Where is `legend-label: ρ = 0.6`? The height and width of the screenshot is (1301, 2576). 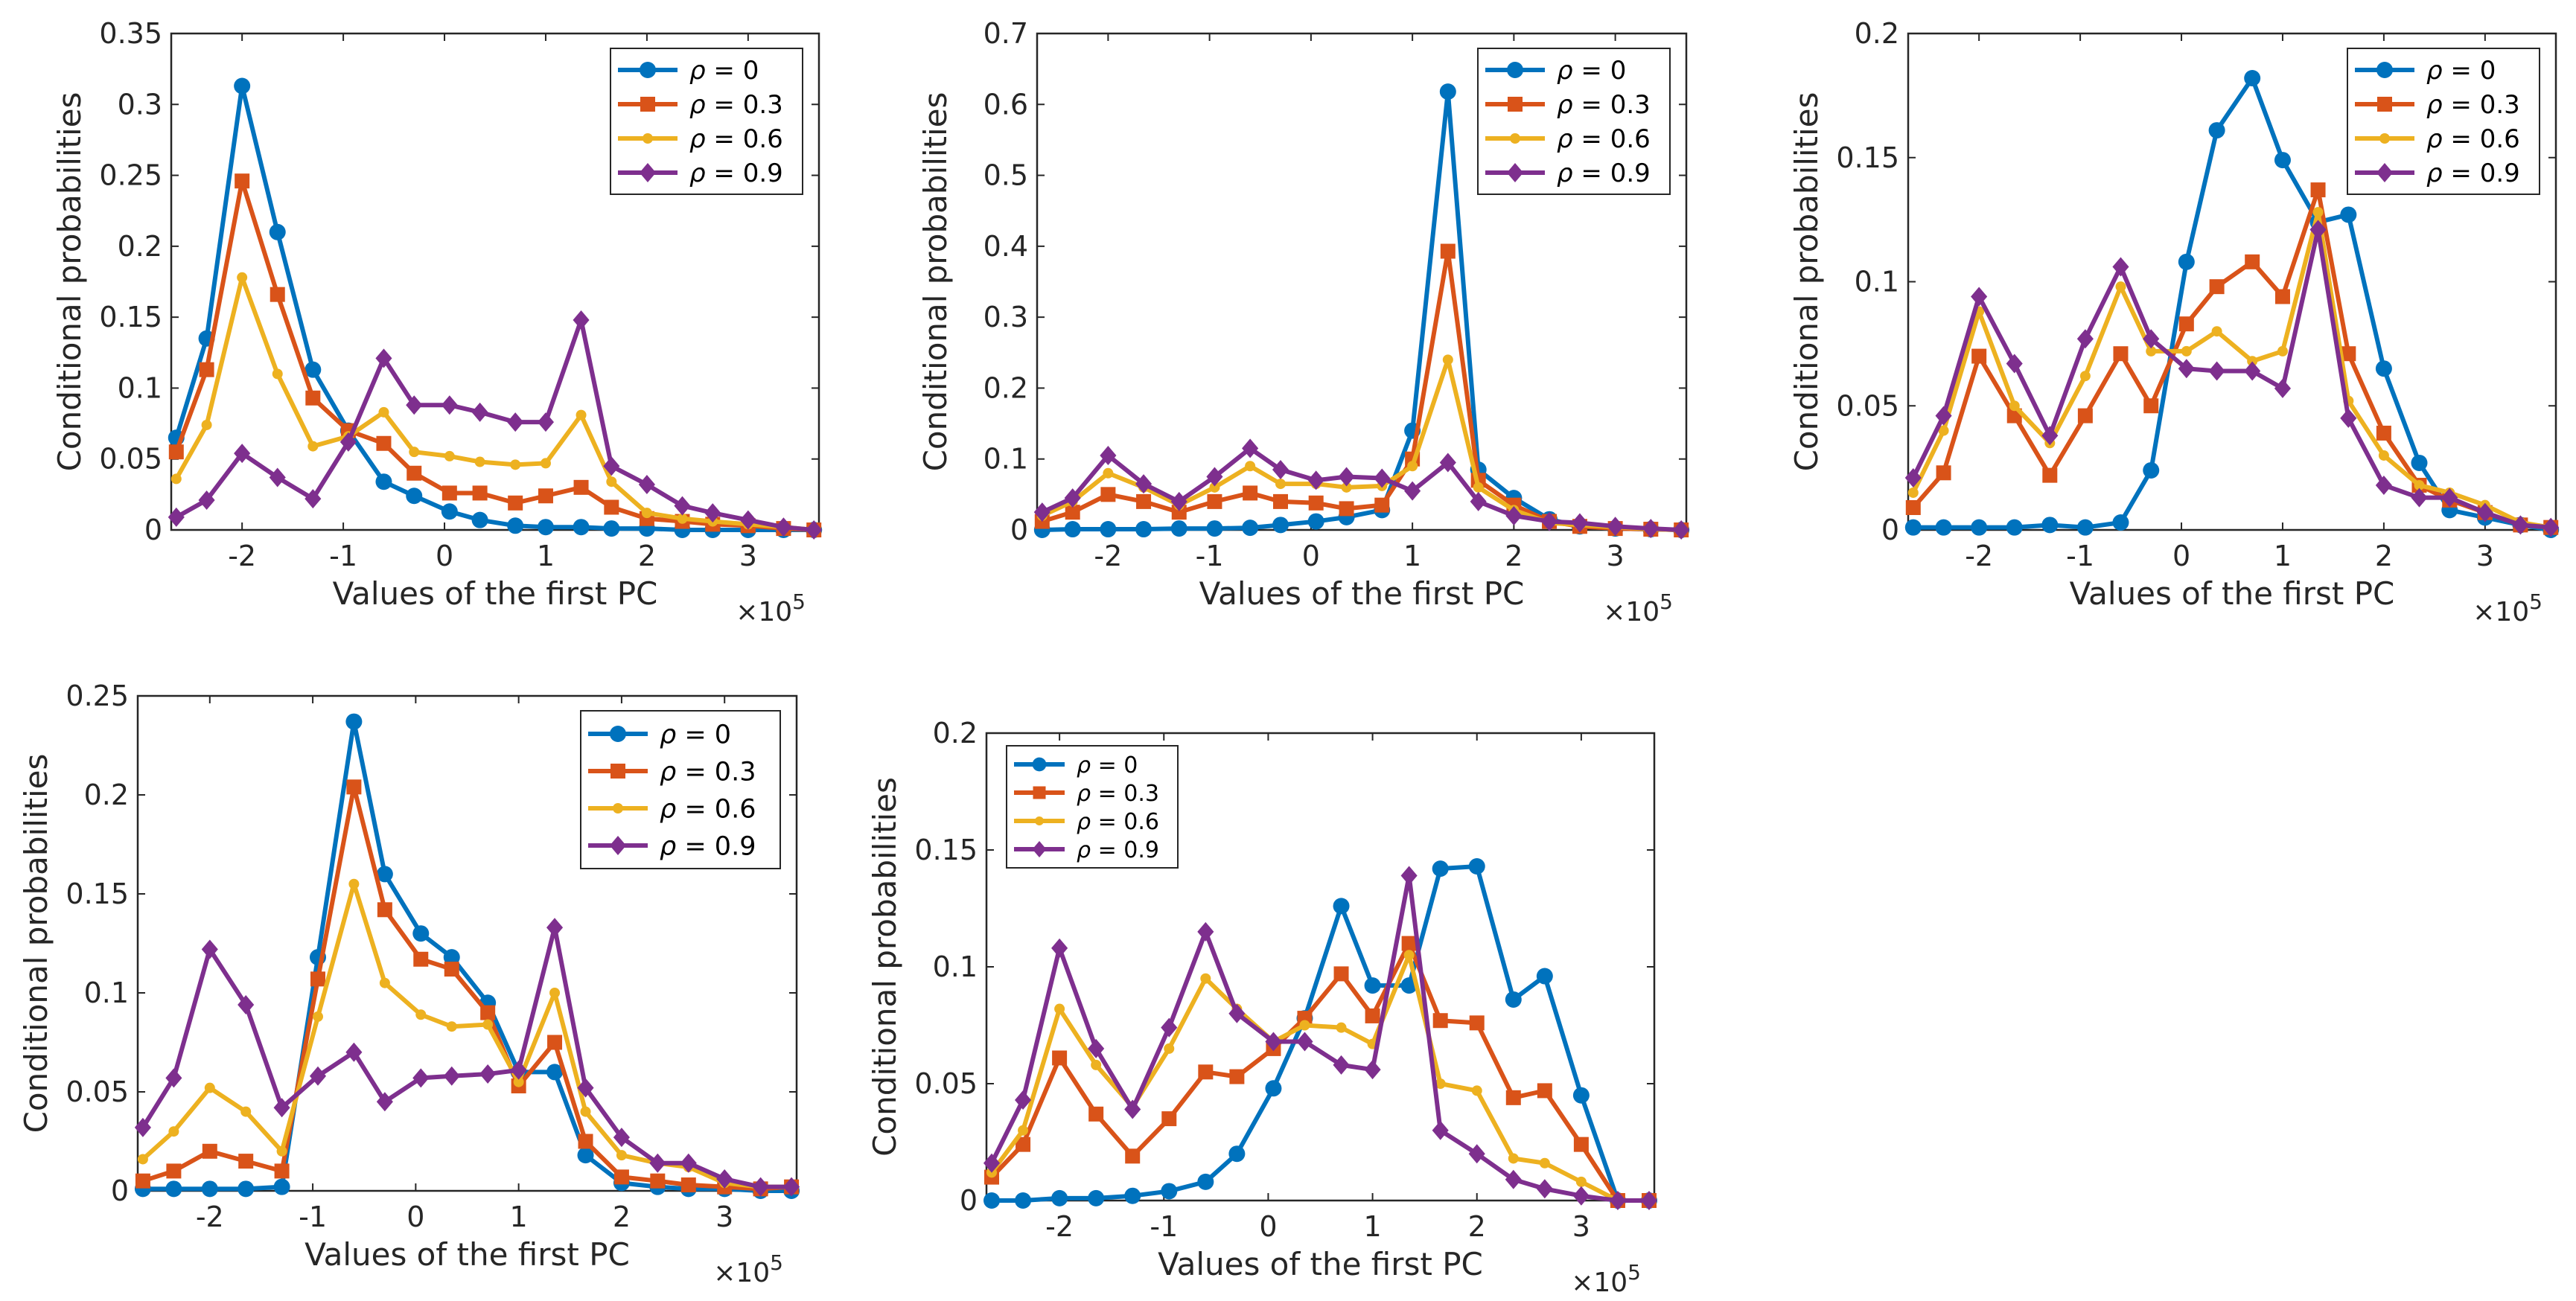
legend-label: ρ = 0.6 is located at coordinates (1604, 139).